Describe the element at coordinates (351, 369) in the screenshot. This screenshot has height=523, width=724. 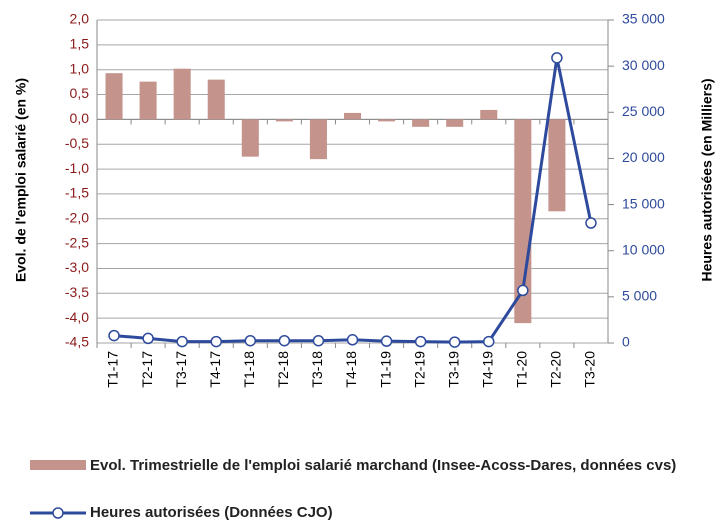
I see `x-tick-label: T4-18` at that location.